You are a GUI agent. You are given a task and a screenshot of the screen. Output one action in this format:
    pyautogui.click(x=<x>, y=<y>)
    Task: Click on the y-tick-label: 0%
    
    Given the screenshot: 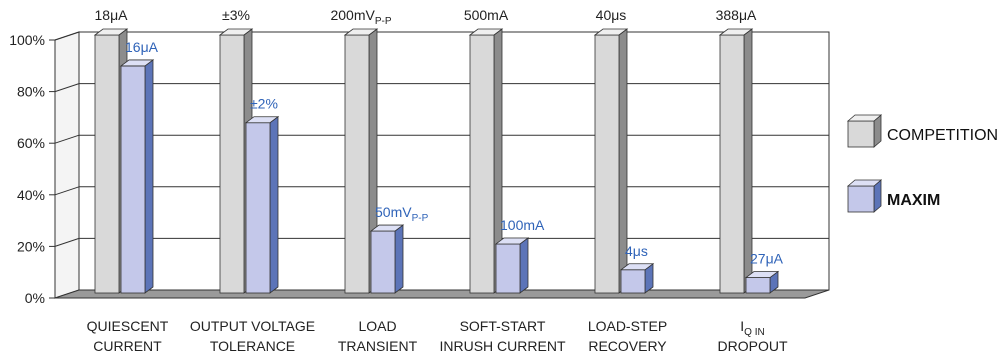 What is the action you would take?
    pyautogui.click(x=35, y=298)
    